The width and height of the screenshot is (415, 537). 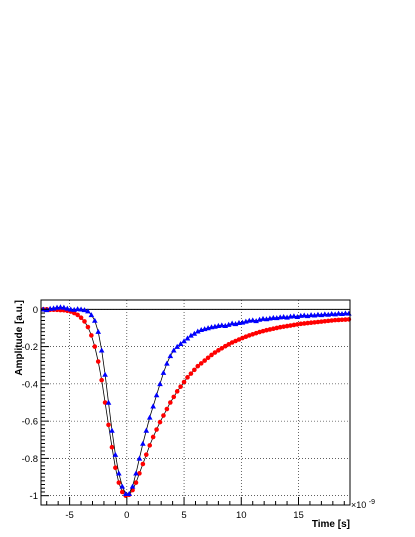 I want to click on x-axis-multiplier: ×10 -9, so click(x=363, y=504).